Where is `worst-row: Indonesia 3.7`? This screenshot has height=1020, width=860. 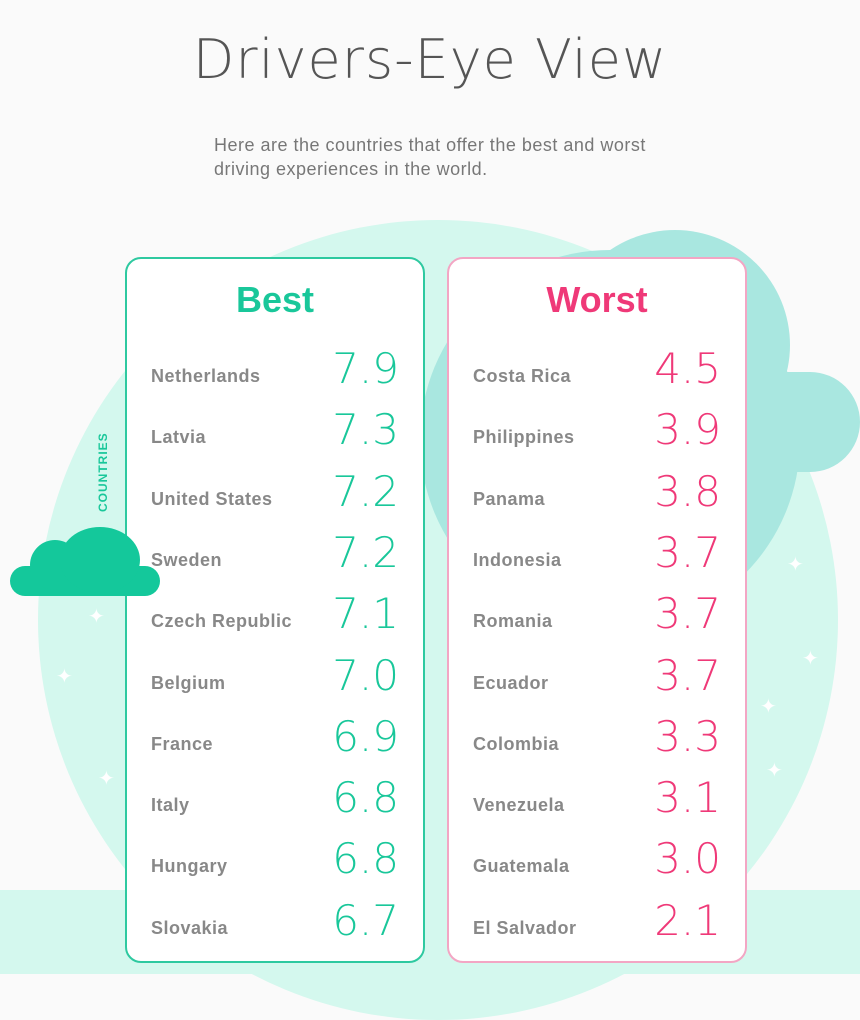 worst-row: Indonesia 3.7 is located at coordinates (597, 552).